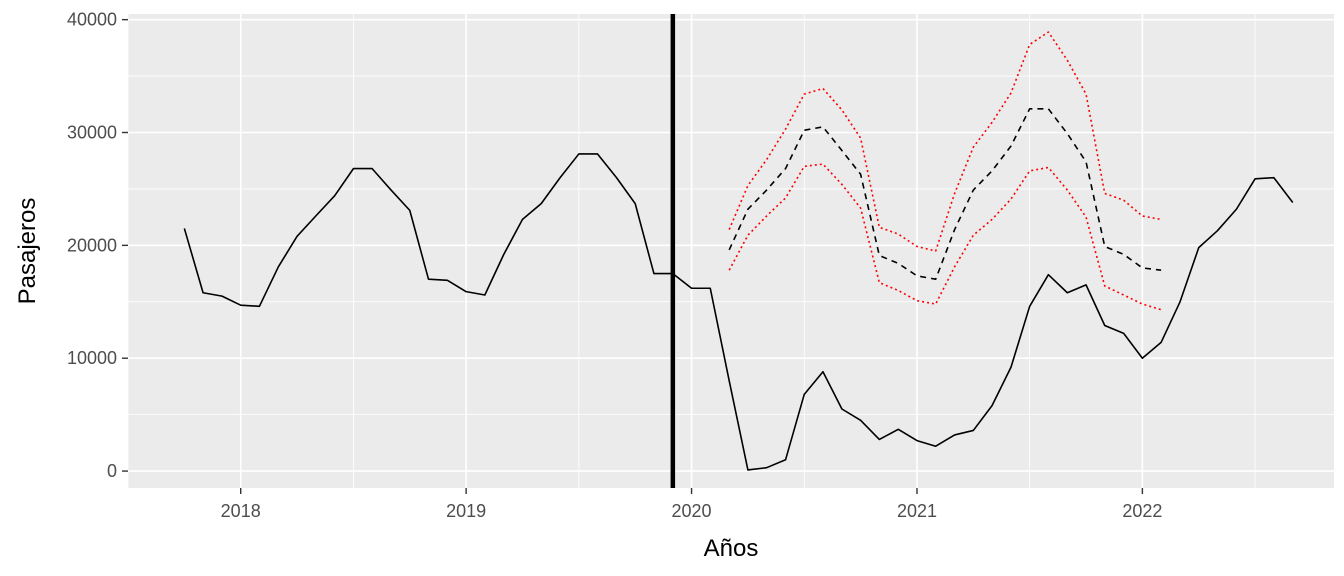  Describe the element at coordinates (241, 511) in the screenshot. I see `x-tick-label: 2018` at that location.